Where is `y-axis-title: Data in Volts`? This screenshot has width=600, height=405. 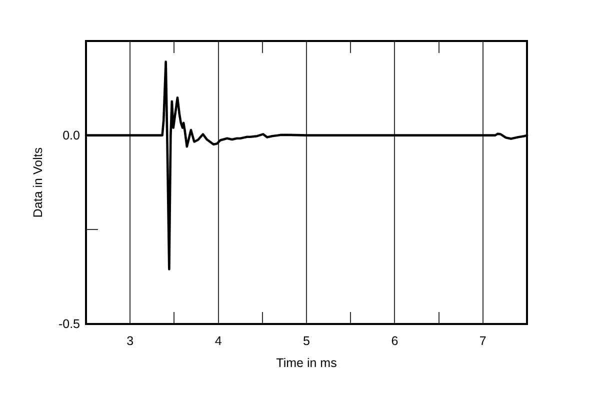 y-axis-title: Data in Volts is located at coordinates (38, 182).